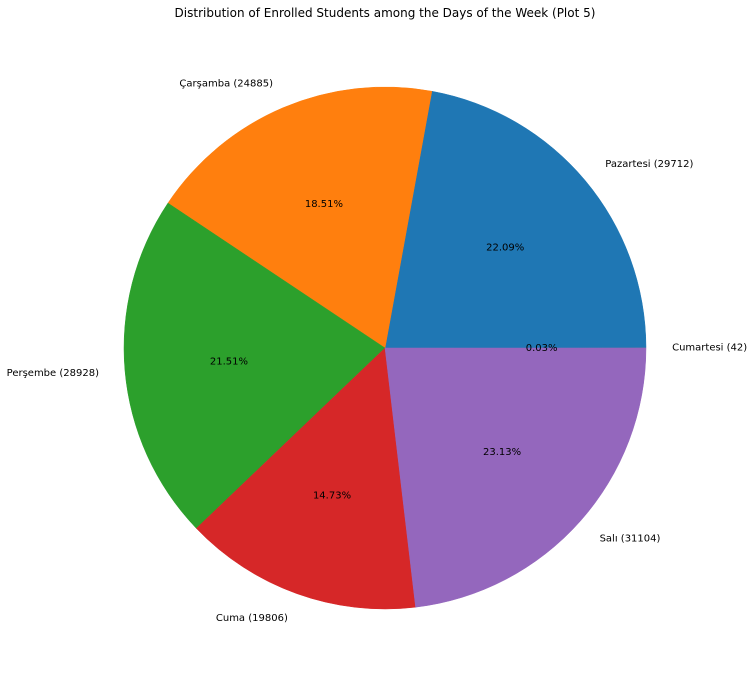 This screenshot has width=753, height=682. I want to click on pie-slice-carsamba, so click(300, 217).